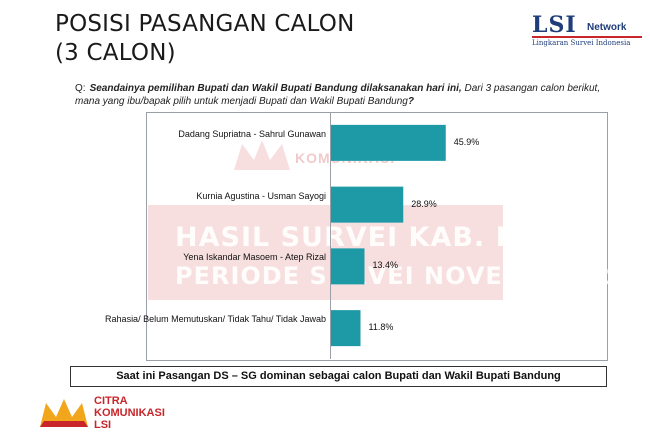 This screenshot has width=650, height=433. What do you see at coordinates (587, 37) in the screenshot?
I see `logo-underline` at bounding box center [587, 37].